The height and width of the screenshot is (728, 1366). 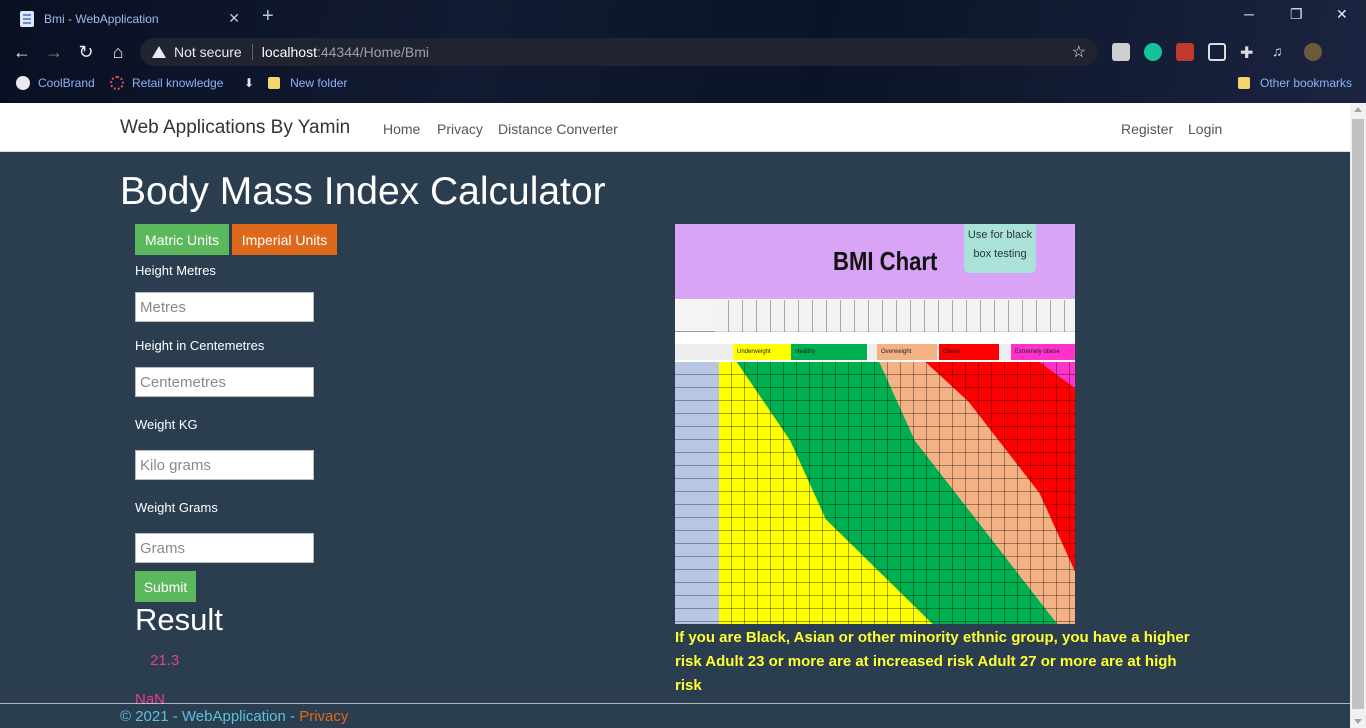 I want to click on tab-title: Bmi - WebApplication, so click(x=101, y=18).